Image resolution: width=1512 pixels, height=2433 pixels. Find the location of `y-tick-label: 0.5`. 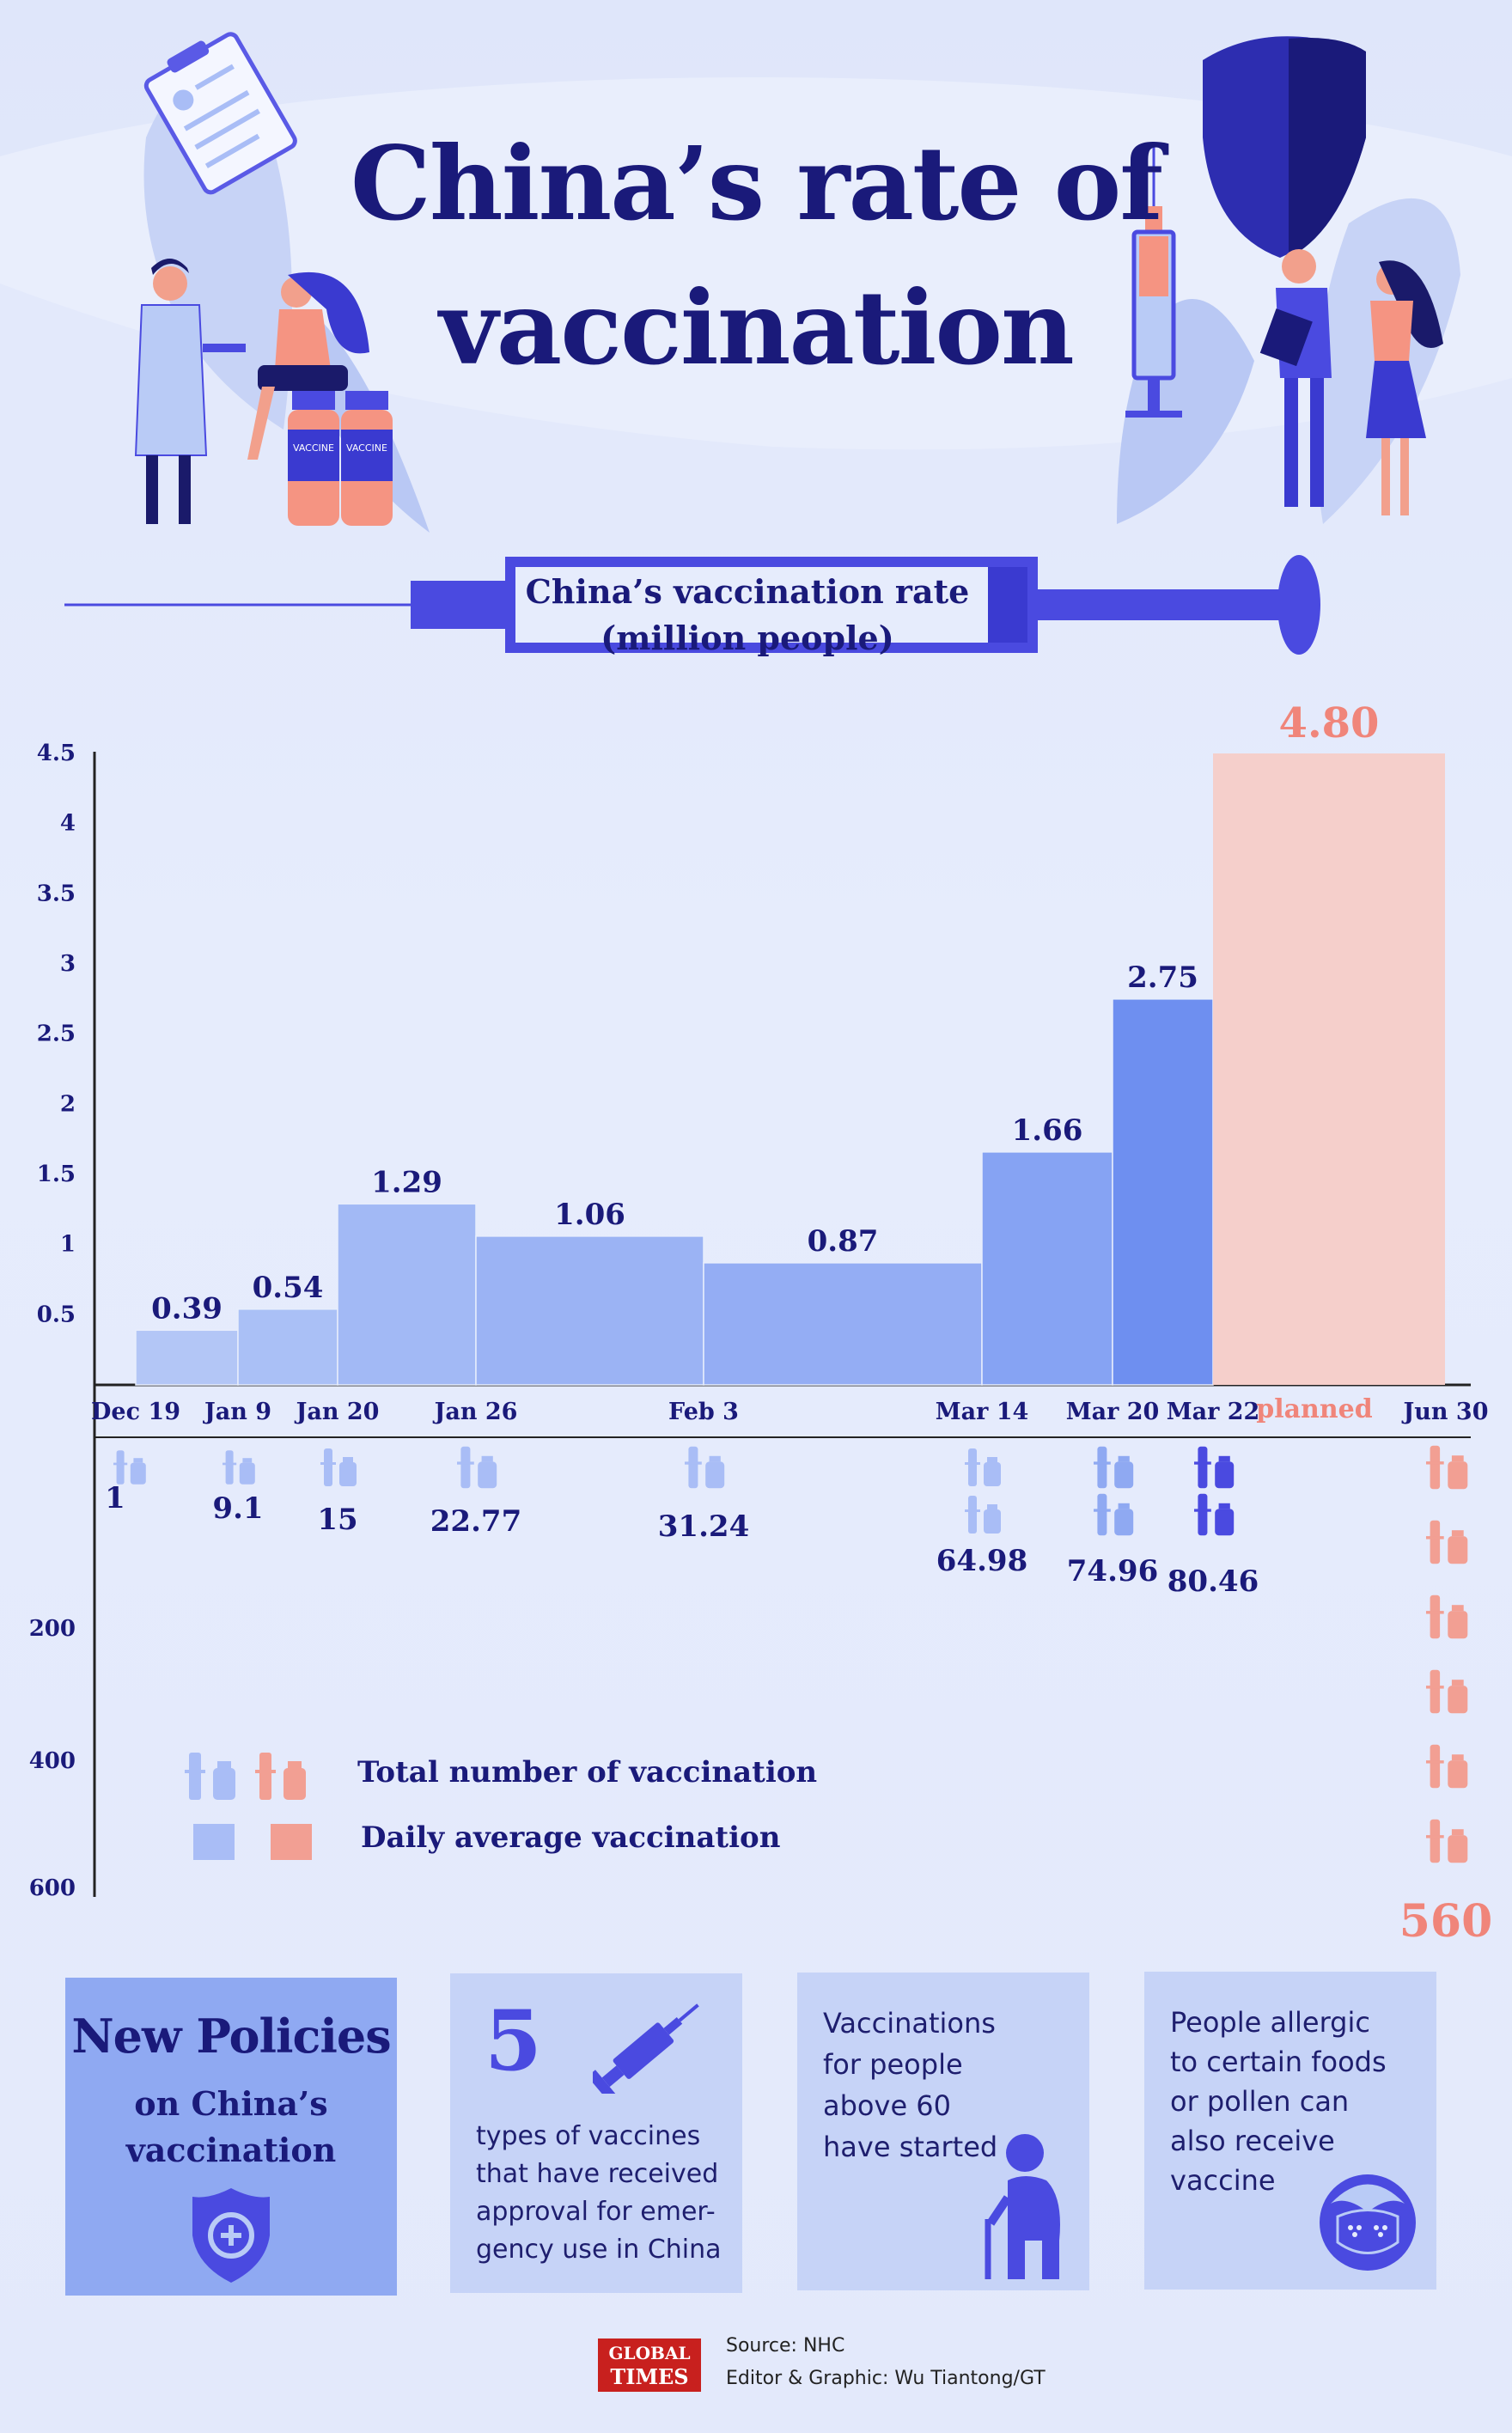

y-tick-label: 0.5 is located at coordinates (56, 1314).